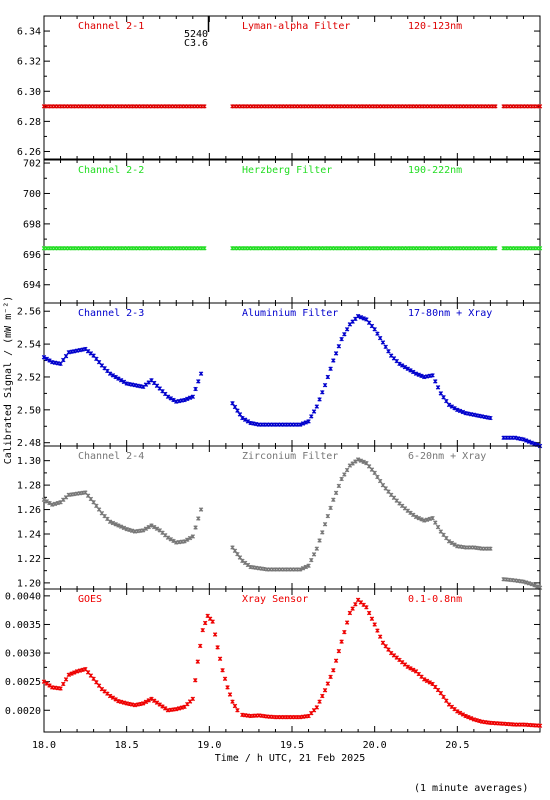  I want to click on y-tick-label: 696, so click(32, 255).